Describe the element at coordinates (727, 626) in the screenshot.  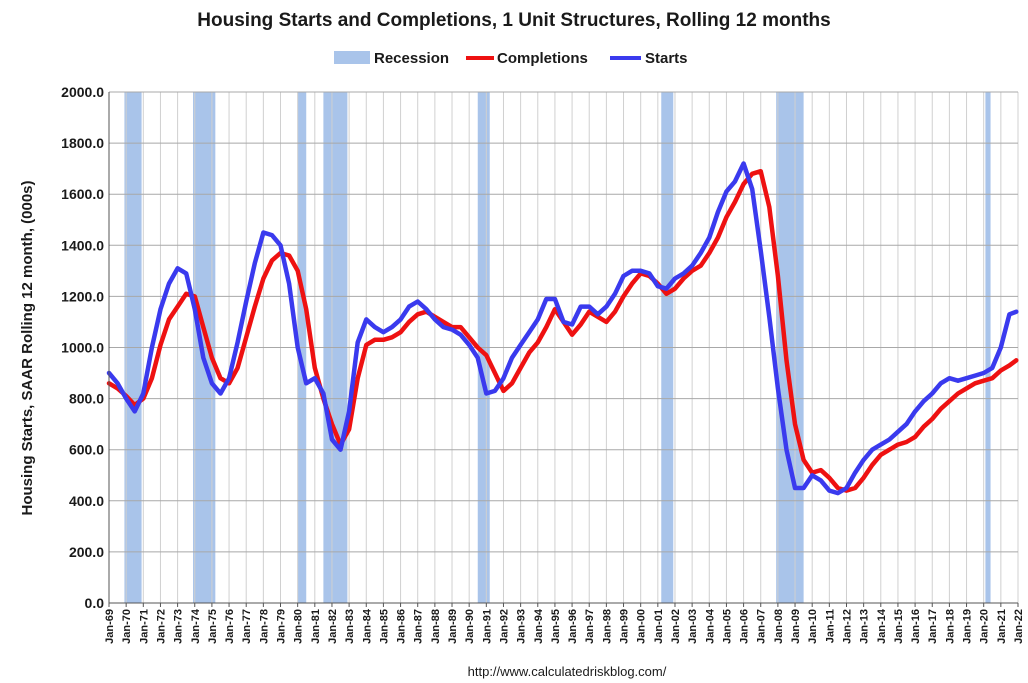
I see `x-tick-label: Jan-05` at that location.